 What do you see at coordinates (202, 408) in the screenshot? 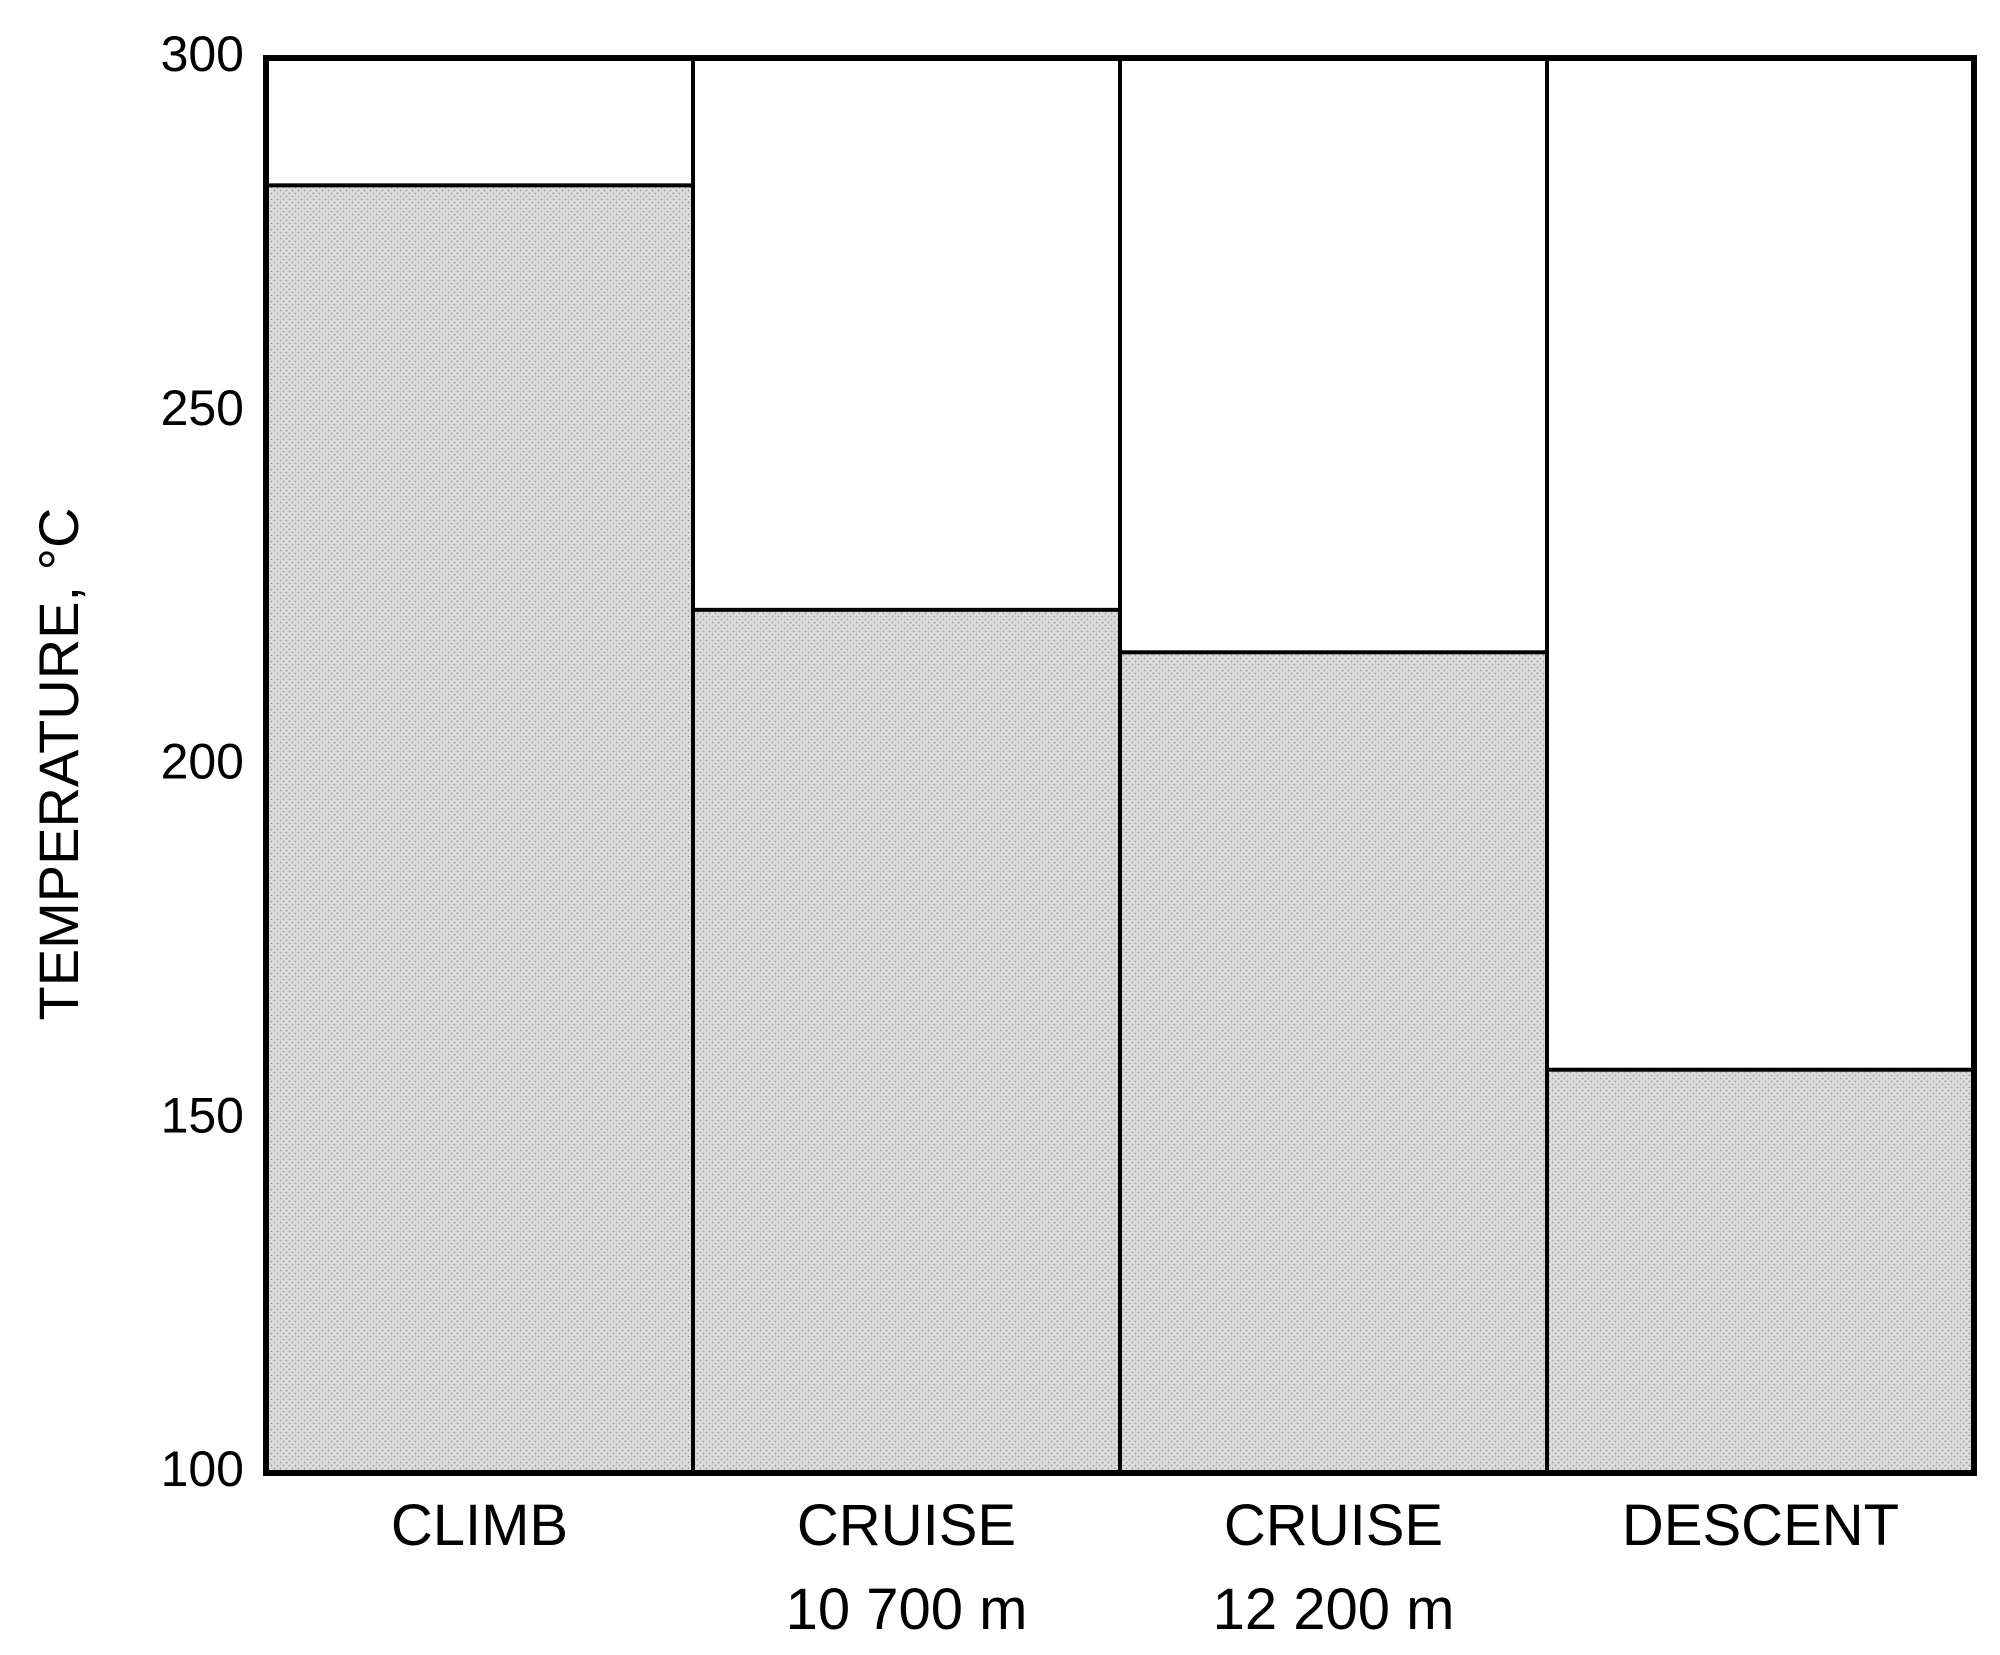
I see `y-tick-label: 250` at bounding box center [202, 408].